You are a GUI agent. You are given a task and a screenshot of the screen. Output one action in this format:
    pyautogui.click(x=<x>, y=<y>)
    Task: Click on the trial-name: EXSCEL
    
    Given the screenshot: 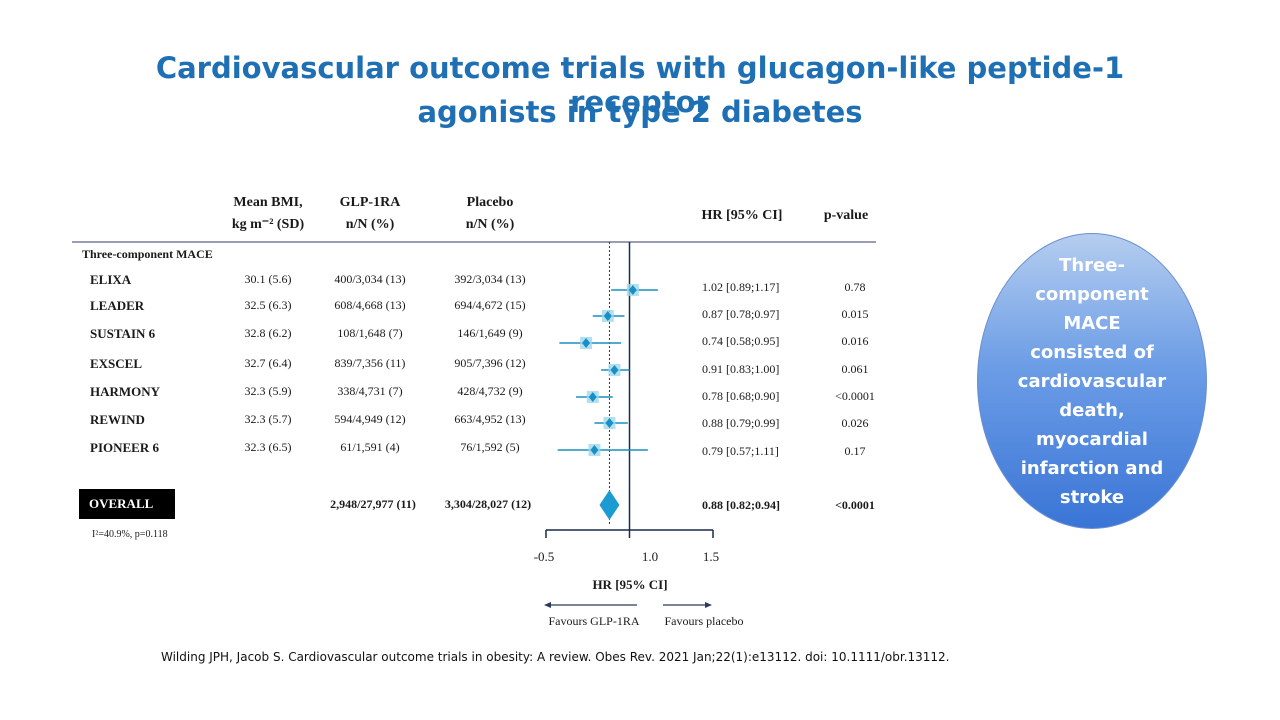 What is the action you would take?
    pyautogui.click(x=116, y=363)
    